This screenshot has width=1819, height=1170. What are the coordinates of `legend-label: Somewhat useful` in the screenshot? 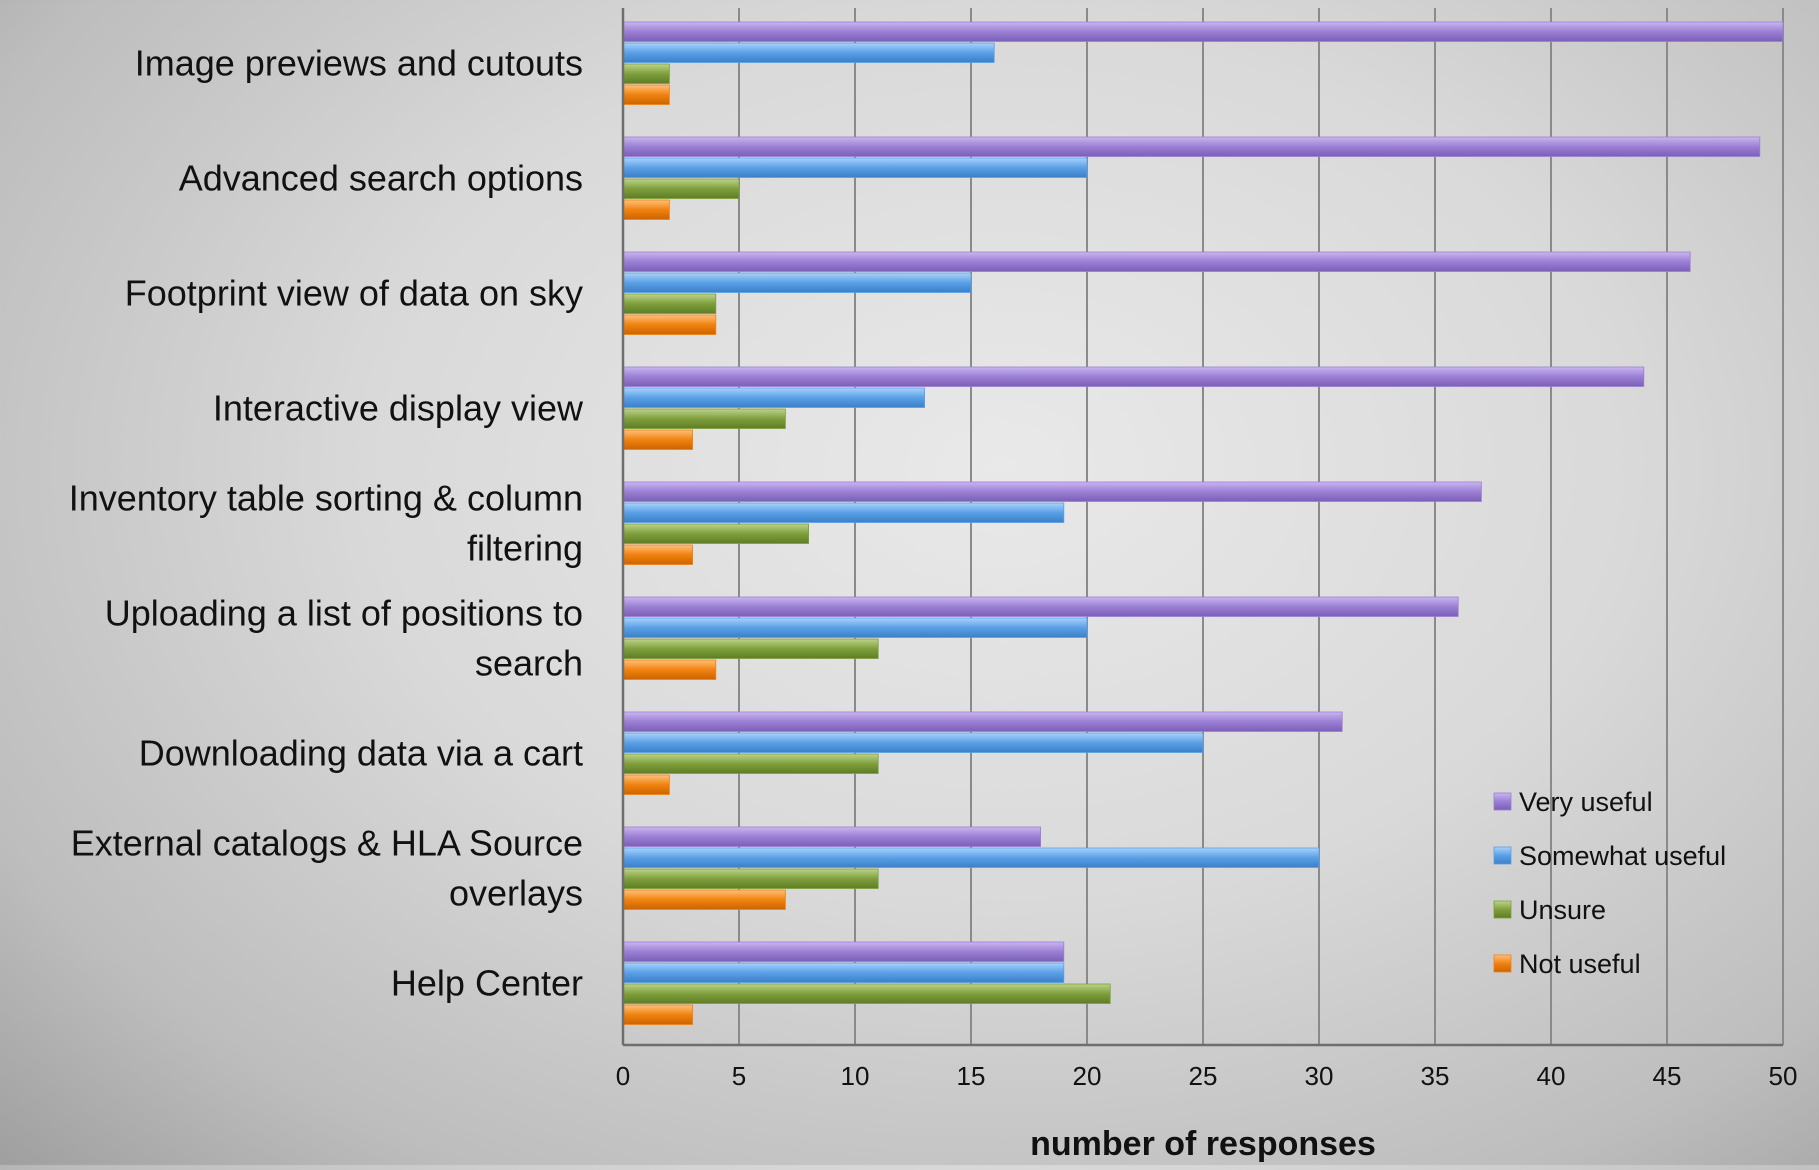 It's located at (1622, 856).